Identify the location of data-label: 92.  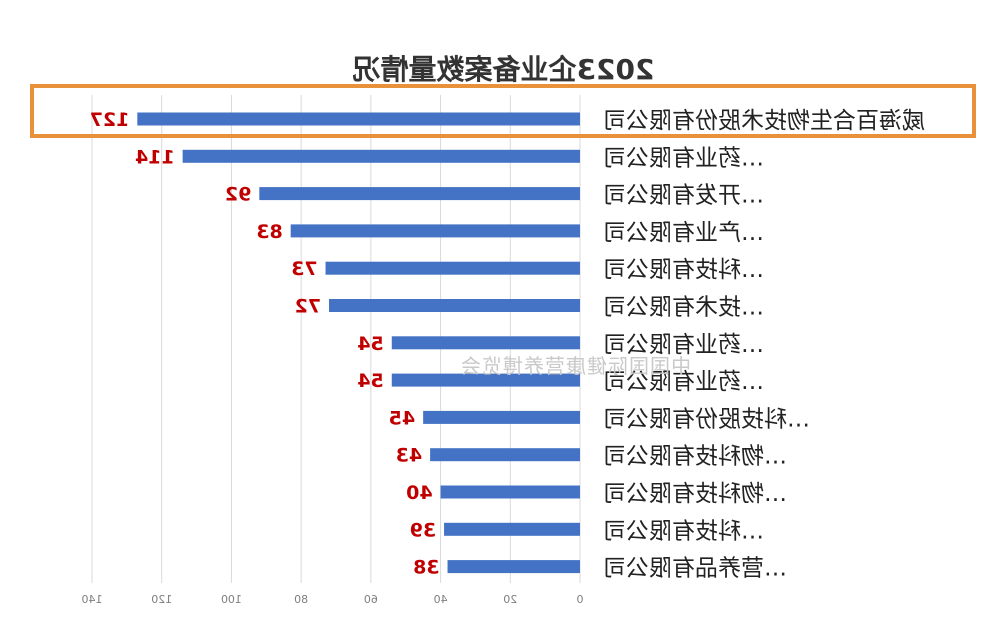
(238, 195).